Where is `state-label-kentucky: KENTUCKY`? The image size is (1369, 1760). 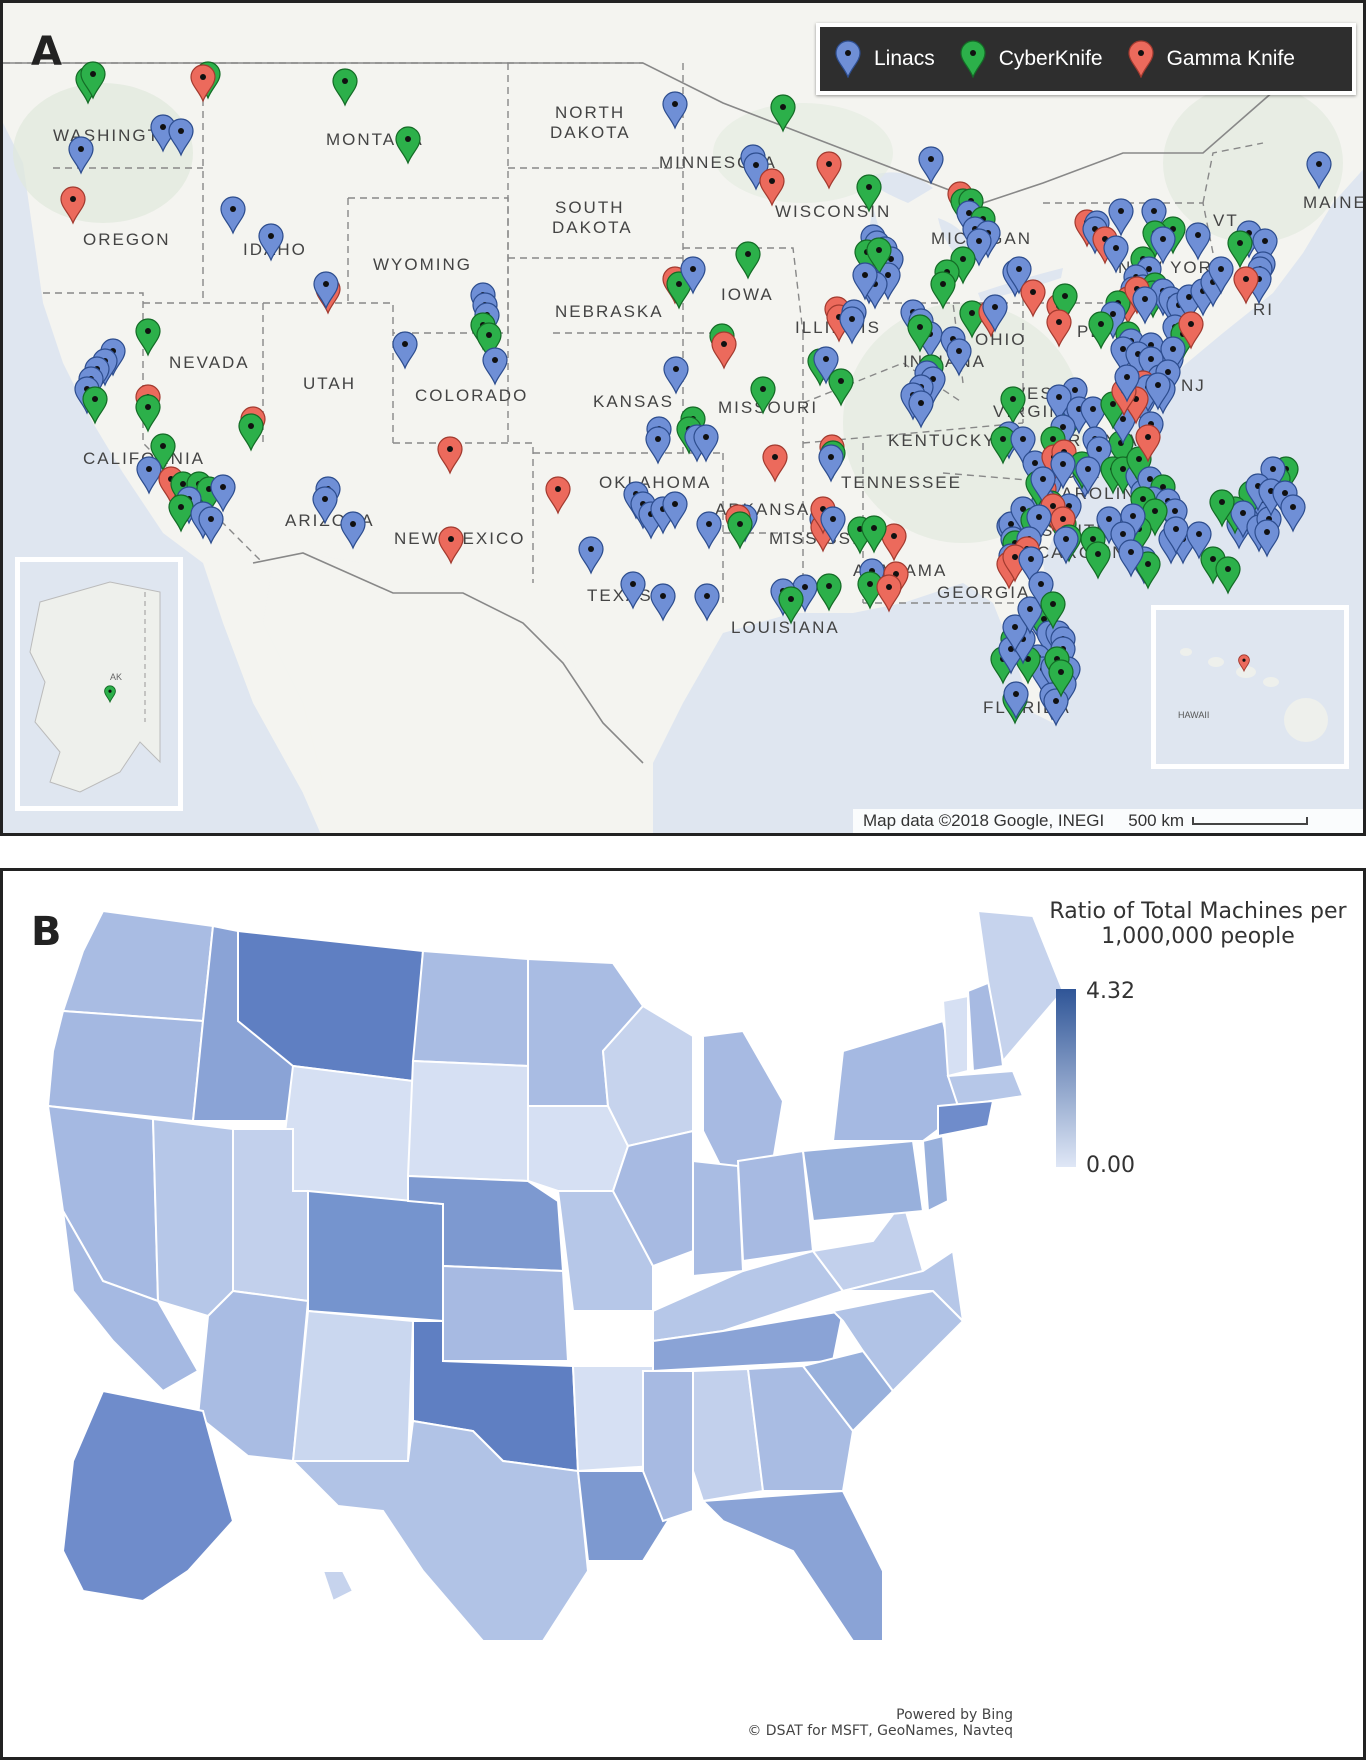
state-label-kentucky: KENTUCKY is located at coordinates (942, 440).